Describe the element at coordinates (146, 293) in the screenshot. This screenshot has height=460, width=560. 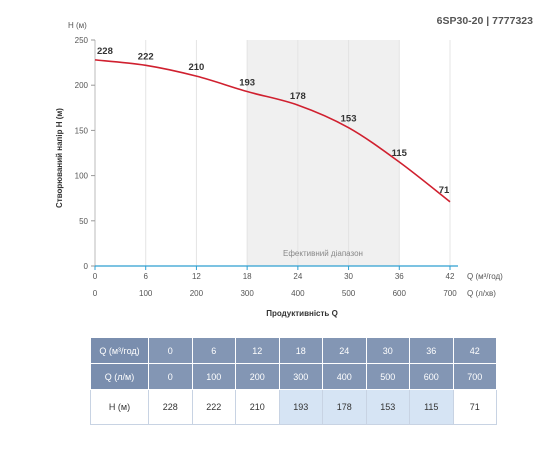
I see `x-tick-label-lmin: 100` at that location.